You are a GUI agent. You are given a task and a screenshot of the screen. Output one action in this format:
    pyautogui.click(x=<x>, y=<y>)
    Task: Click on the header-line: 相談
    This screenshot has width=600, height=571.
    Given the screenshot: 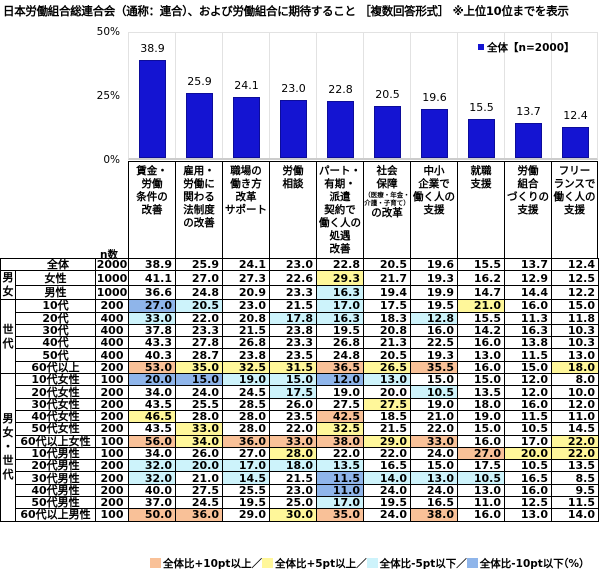 What is the action you would take?
    pyautogui.click(x=293, y=184)
    